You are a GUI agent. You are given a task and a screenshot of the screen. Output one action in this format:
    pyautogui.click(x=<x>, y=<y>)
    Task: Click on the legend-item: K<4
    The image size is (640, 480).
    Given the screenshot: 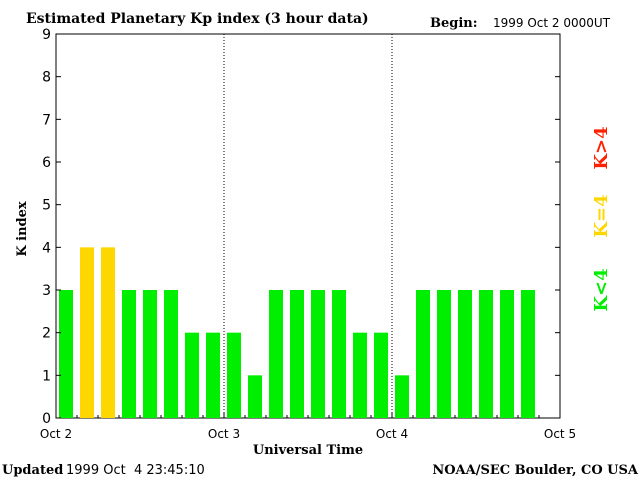 What is the action you would take?
    pyautogui.click(x=601, y=289)
    